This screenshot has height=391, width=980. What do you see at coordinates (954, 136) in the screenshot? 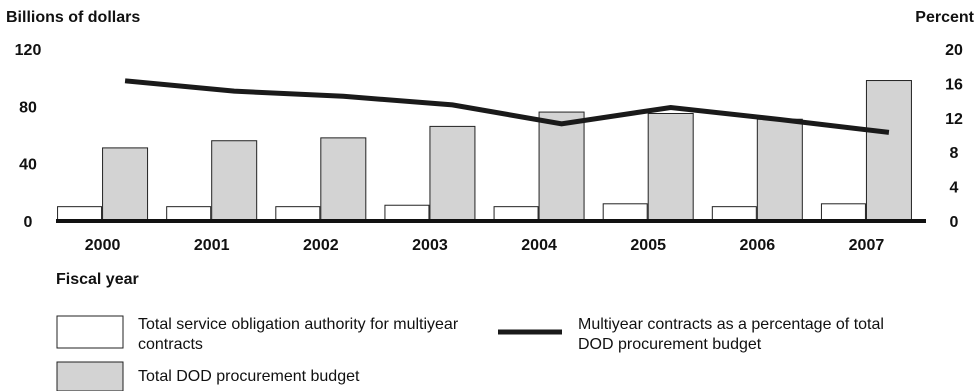
I see `right-axis-ticks: 20 16 12 8 4 0` at bounding box center [954, 136].